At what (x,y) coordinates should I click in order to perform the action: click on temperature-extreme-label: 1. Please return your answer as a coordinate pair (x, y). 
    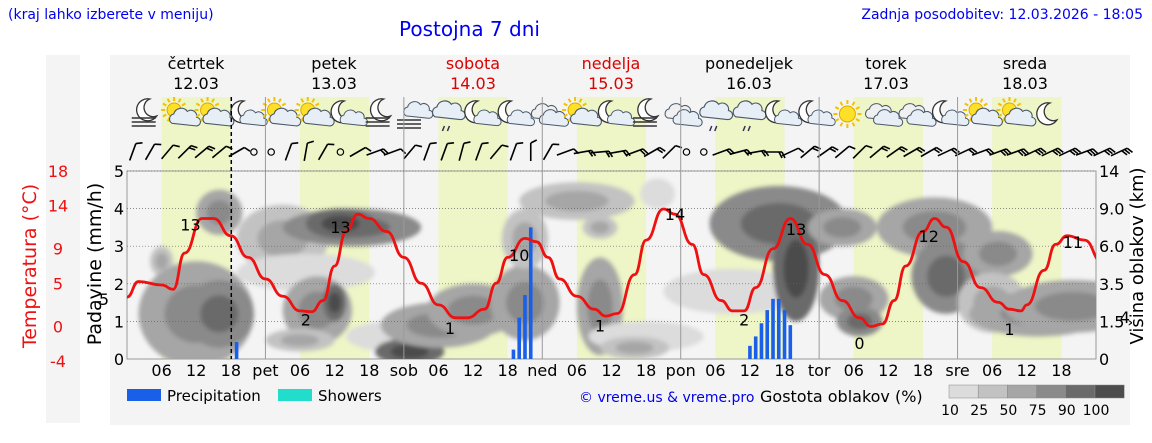
    Looking at the image, I should click on (1009, 329).